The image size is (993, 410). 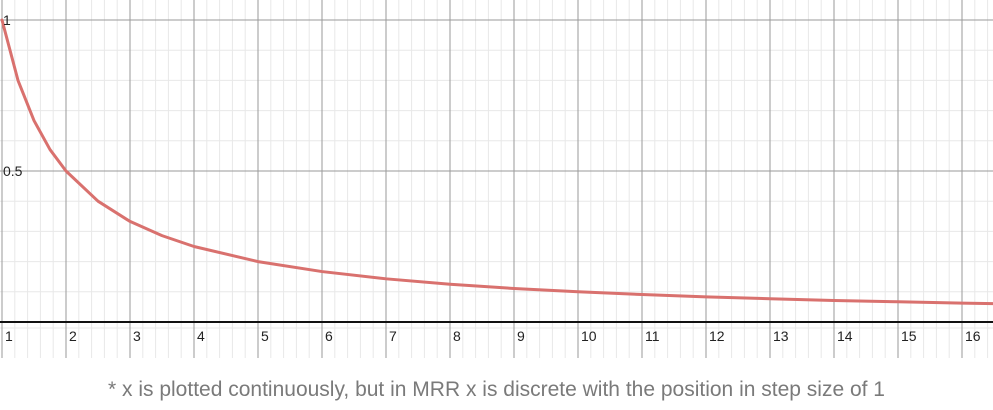 What do you see at coordinates (201, 336) in the screenshot?
I see `x-tick-label: 4` at bounding box center [201, 336].